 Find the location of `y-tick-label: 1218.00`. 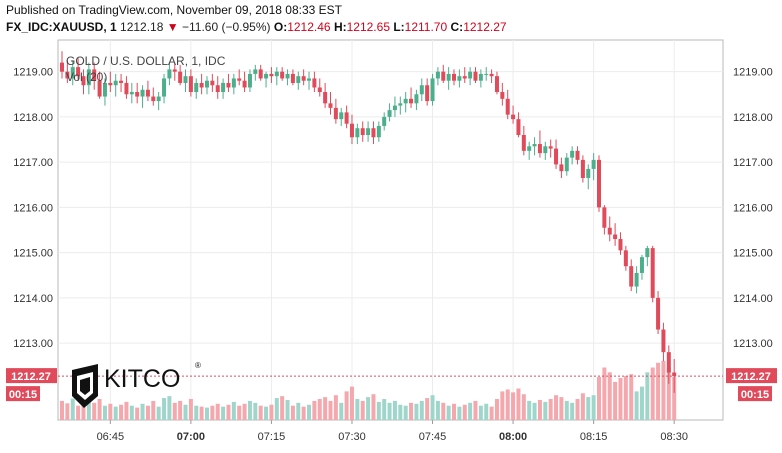

y-tick-label: 1218.00 is located at coordinates (753, 118).